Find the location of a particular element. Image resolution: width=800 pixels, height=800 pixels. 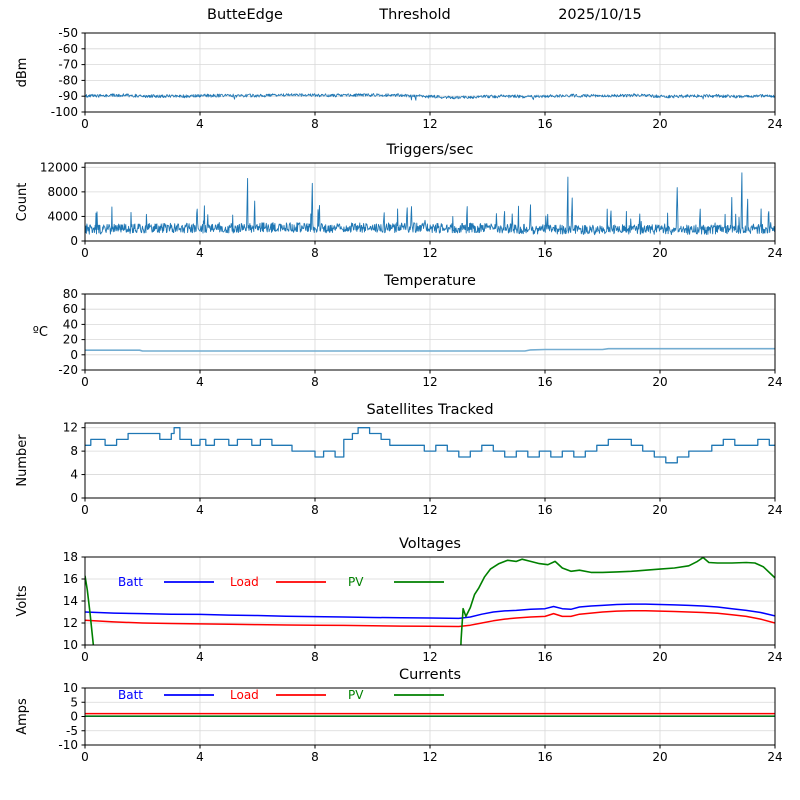

y-tick-label: -20 is located at coordinates (68, 370).